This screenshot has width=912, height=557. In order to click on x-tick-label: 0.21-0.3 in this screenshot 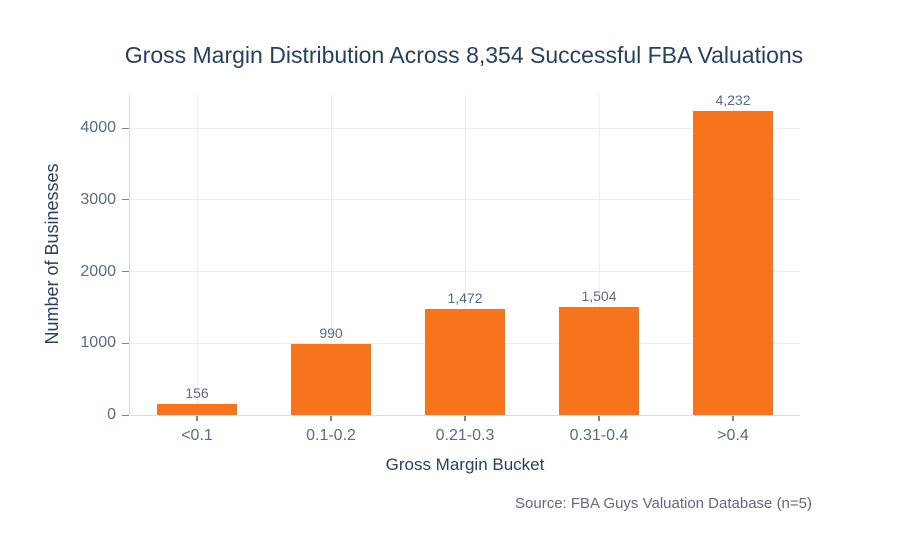, I will do `click(465, 435)`.